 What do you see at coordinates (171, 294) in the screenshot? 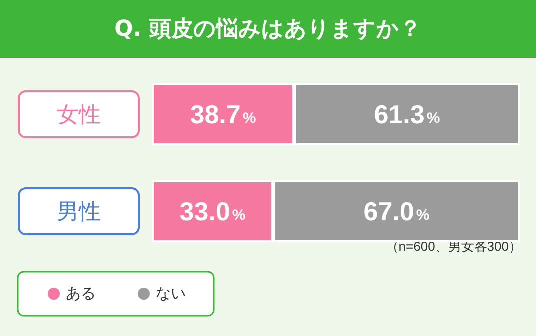
I see `legend-label: ない` at bounding box center [171, 294].